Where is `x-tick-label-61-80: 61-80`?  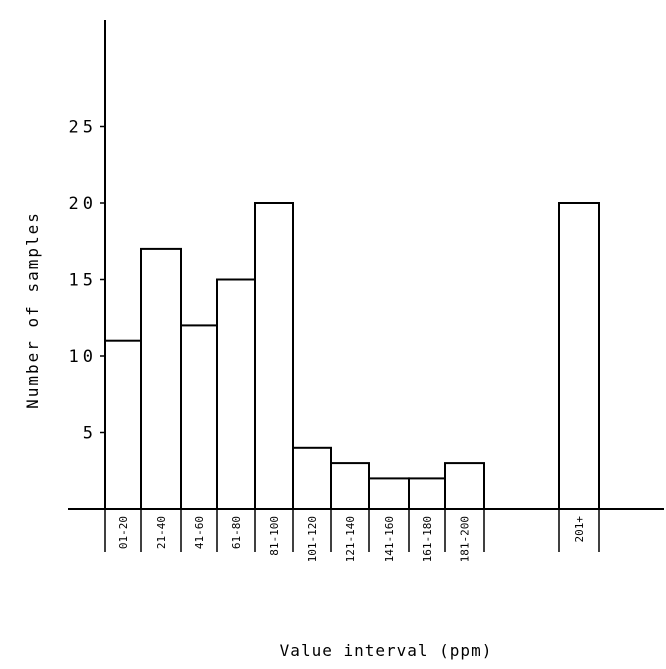 x-tick-label-61-80: 61-80 is located at coordinates (236, 532).